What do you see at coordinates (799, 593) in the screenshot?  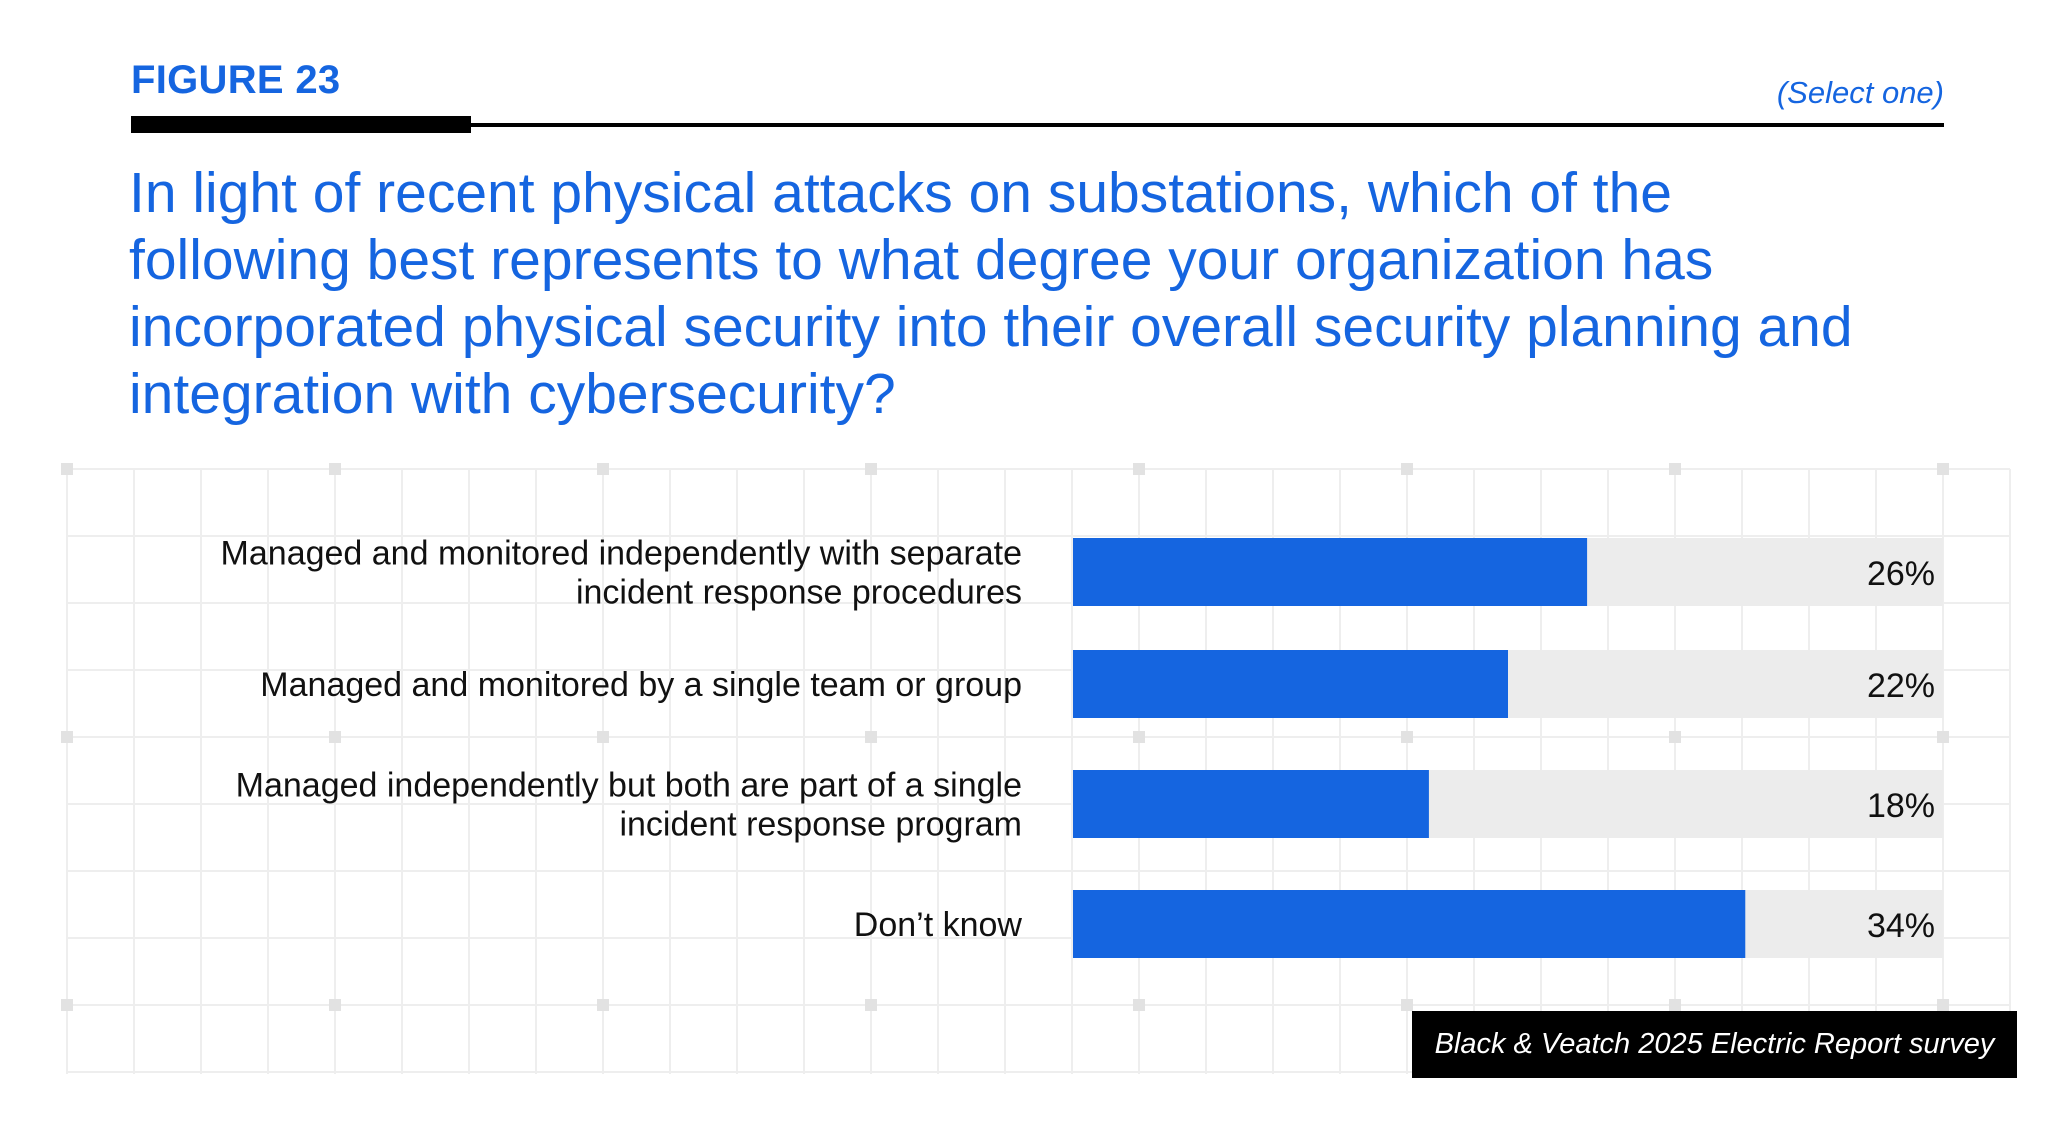 I see `category-label: incident response procedures` at bounding box center [799, 593].